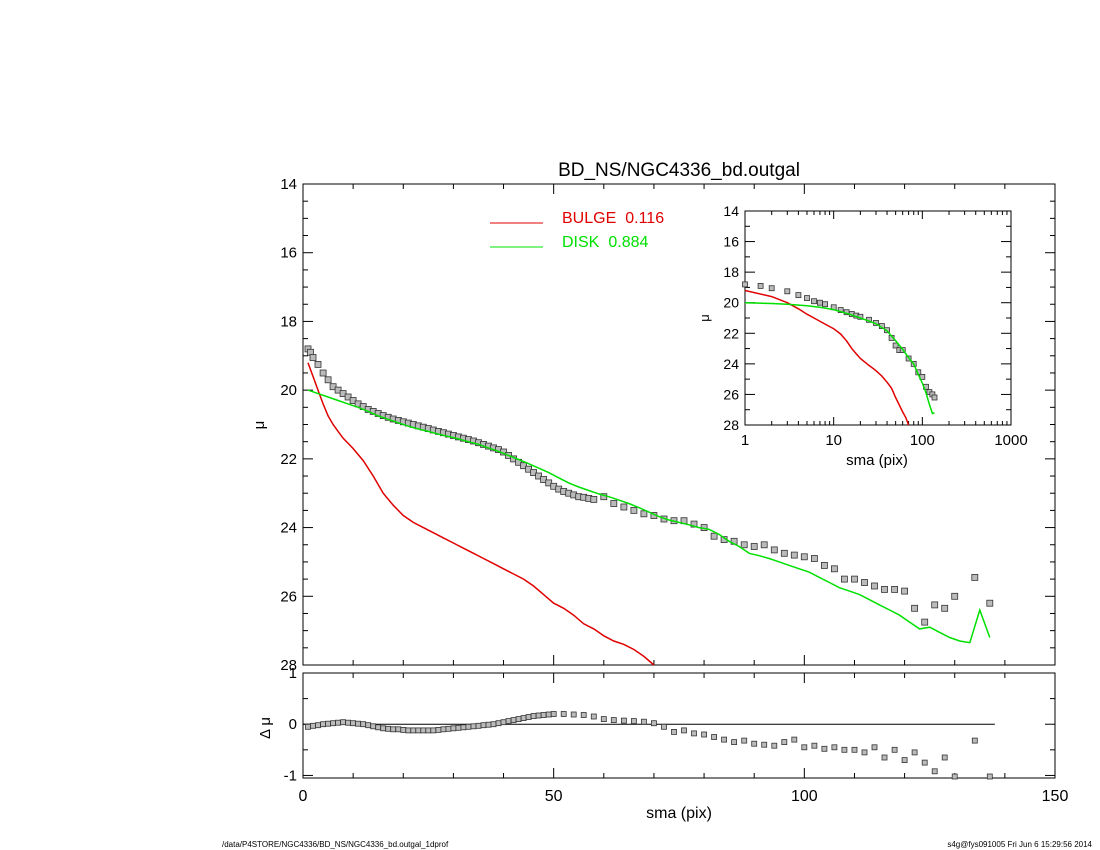  Describe the element at coordinates (731, 272) in the screenshot. I see `inset-ytick-label: 18` at that location.